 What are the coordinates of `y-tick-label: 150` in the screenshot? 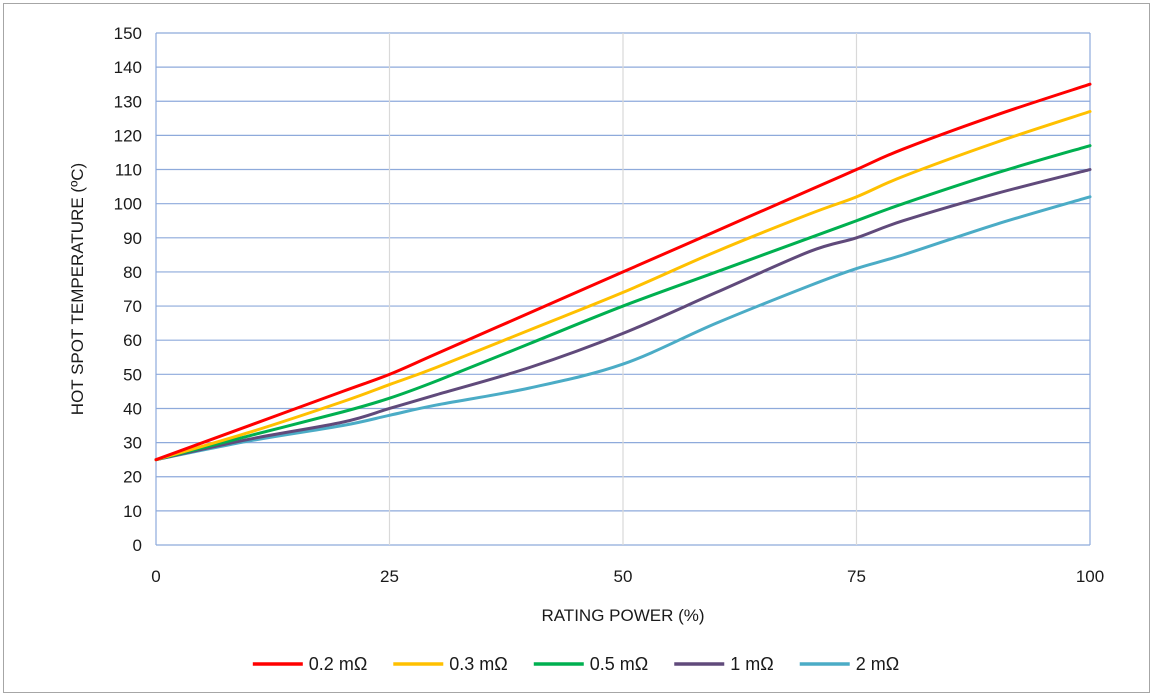 It's located at (128, 33).